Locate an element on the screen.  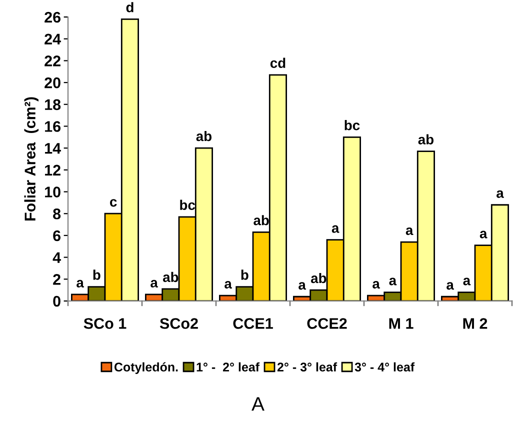
y-tick-label: 10 is located at coordinates (52, 192).